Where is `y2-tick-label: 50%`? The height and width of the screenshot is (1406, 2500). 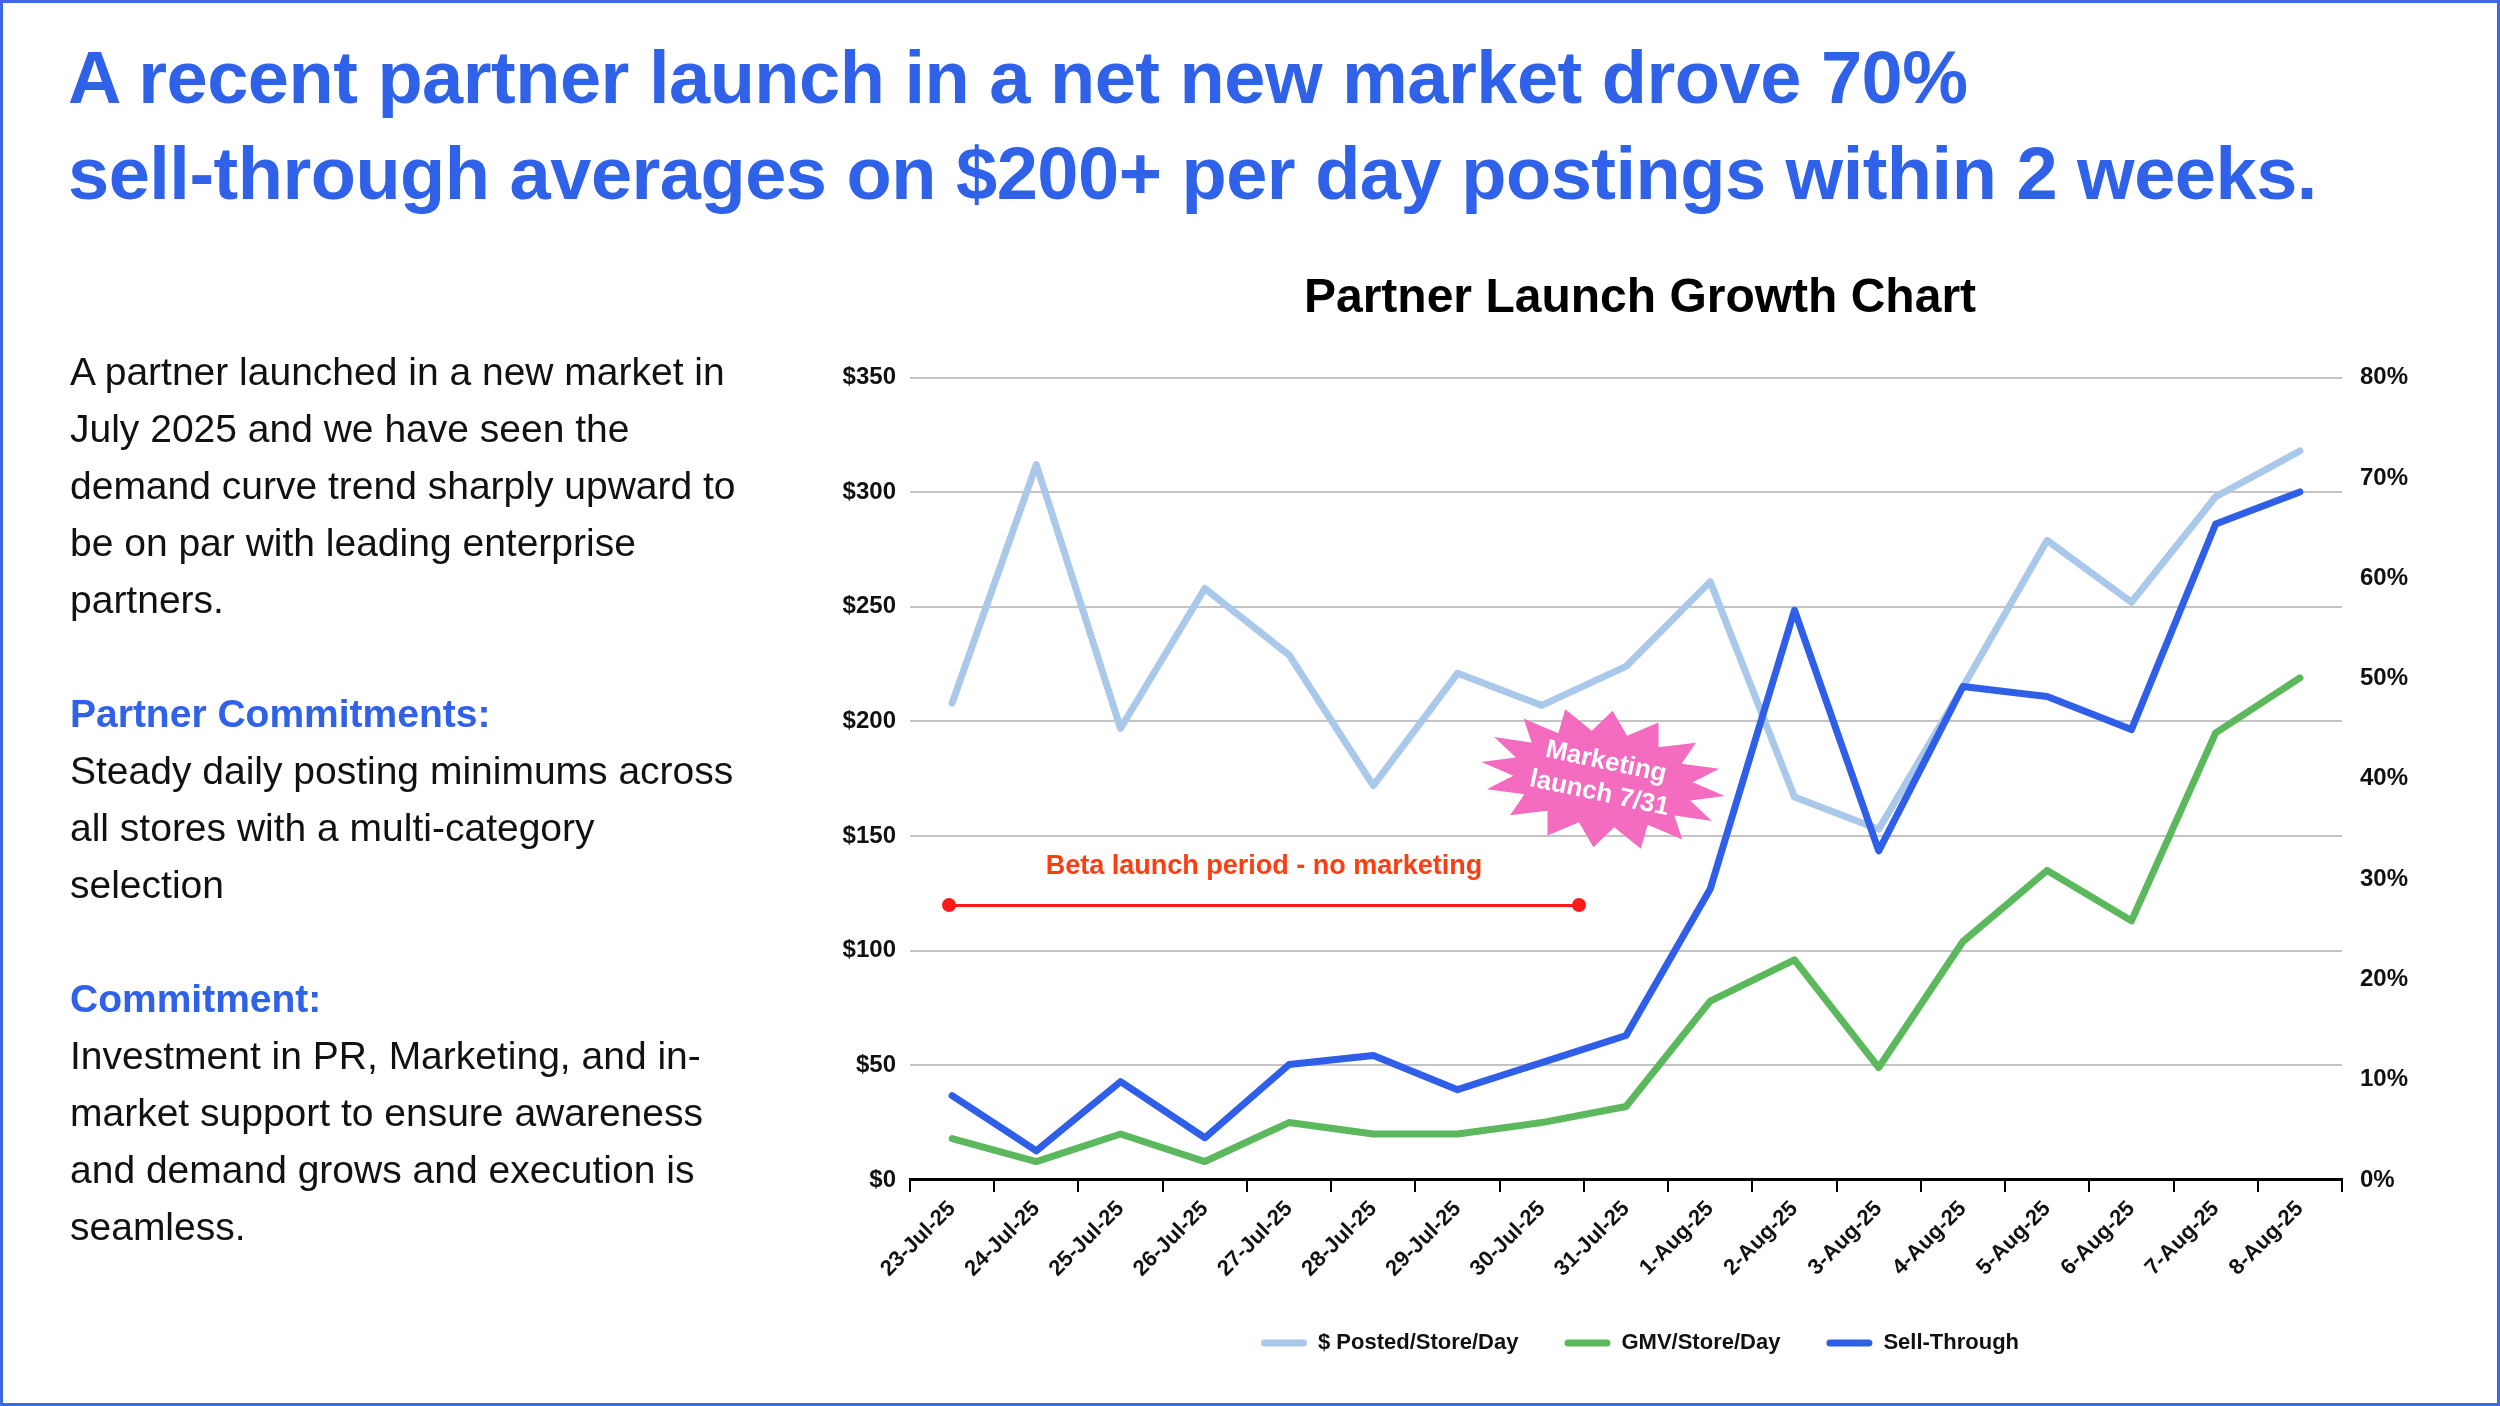 y2-tick-label: 50% is located at coordinates (2384, 677).